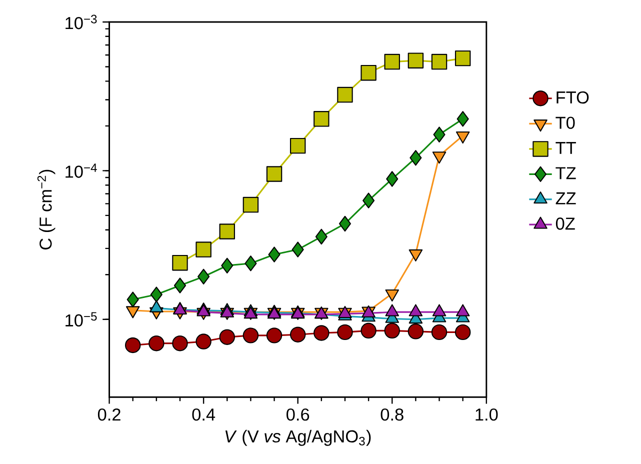  I want to click on x-axis-title: V (V vs Ag/AgNO$_{3}$), so click(298, 438).